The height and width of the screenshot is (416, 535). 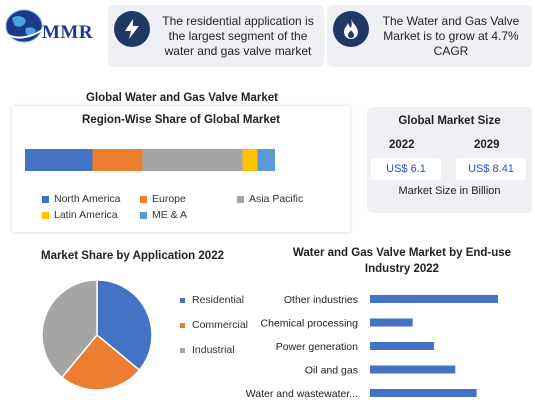 What do you see at coordinates (321, 300) in the screenshot?
I see `enduse-category-label: Other industries` at bounding box center [321, 300].